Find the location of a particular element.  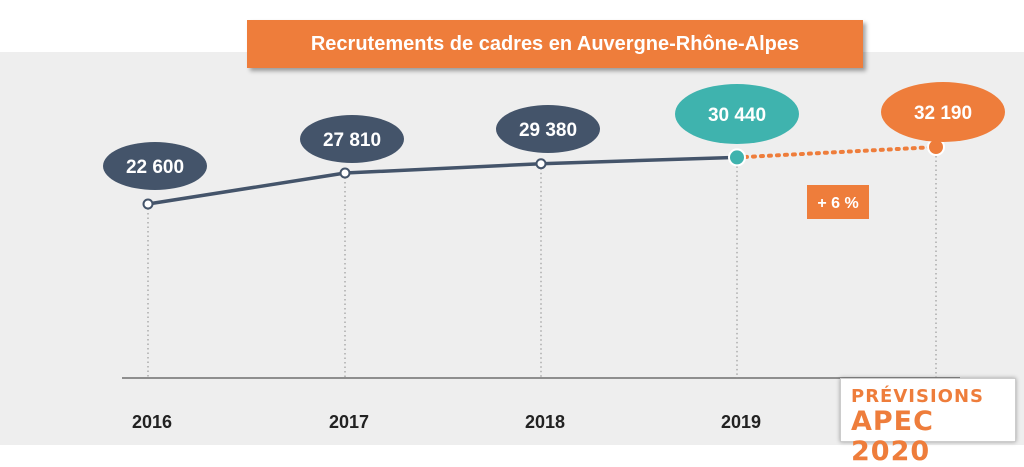

growth-annotation-box is located at coordinates (838, 202).